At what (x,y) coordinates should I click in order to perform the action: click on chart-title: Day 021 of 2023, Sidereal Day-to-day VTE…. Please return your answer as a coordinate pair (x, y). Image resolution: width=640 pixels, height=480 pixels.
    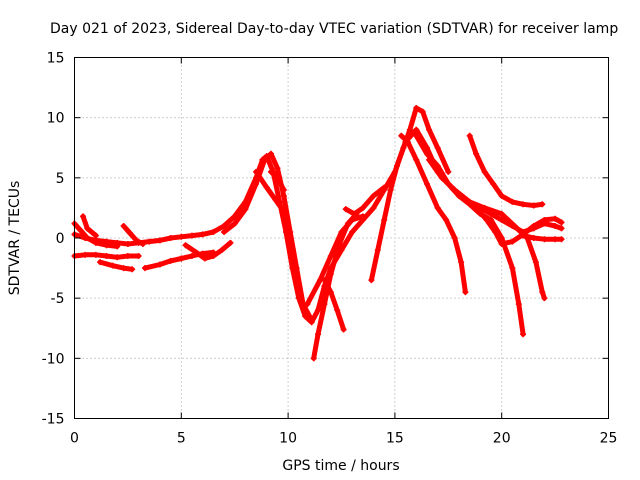
    Looking at the image, I should click on (334, 29).